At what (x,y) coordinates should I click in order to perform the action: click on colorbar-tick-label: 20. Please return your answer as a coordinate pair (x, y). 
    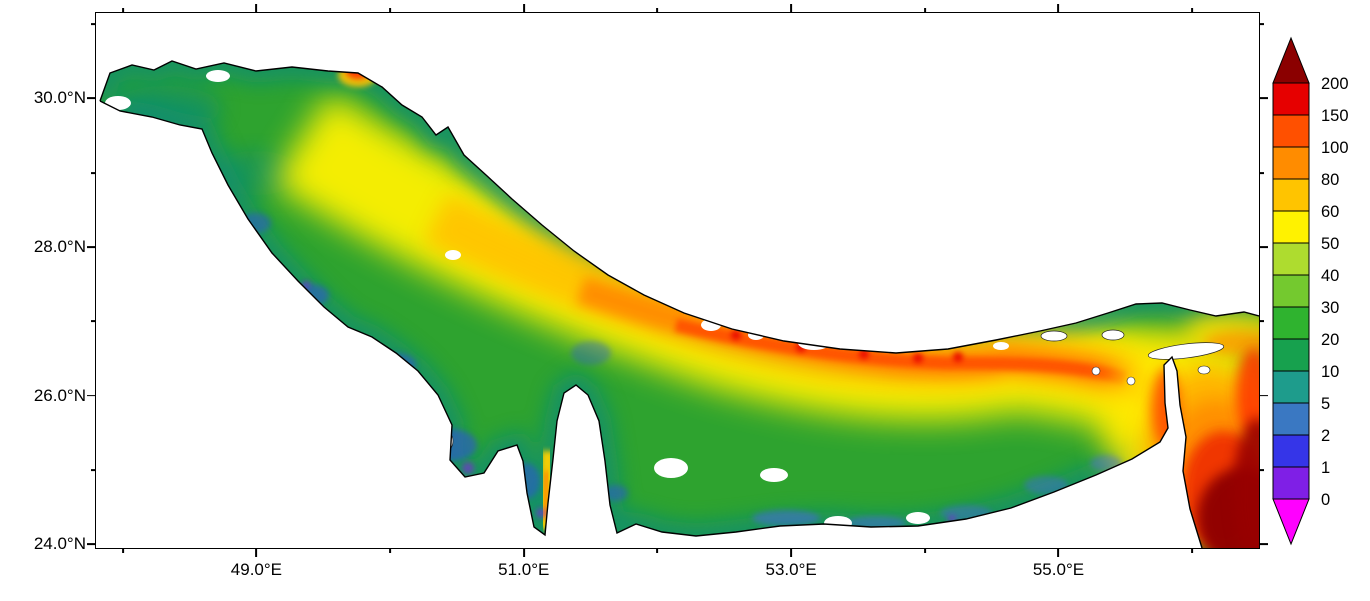
    Looking at the image, I should click on (1330, 340).